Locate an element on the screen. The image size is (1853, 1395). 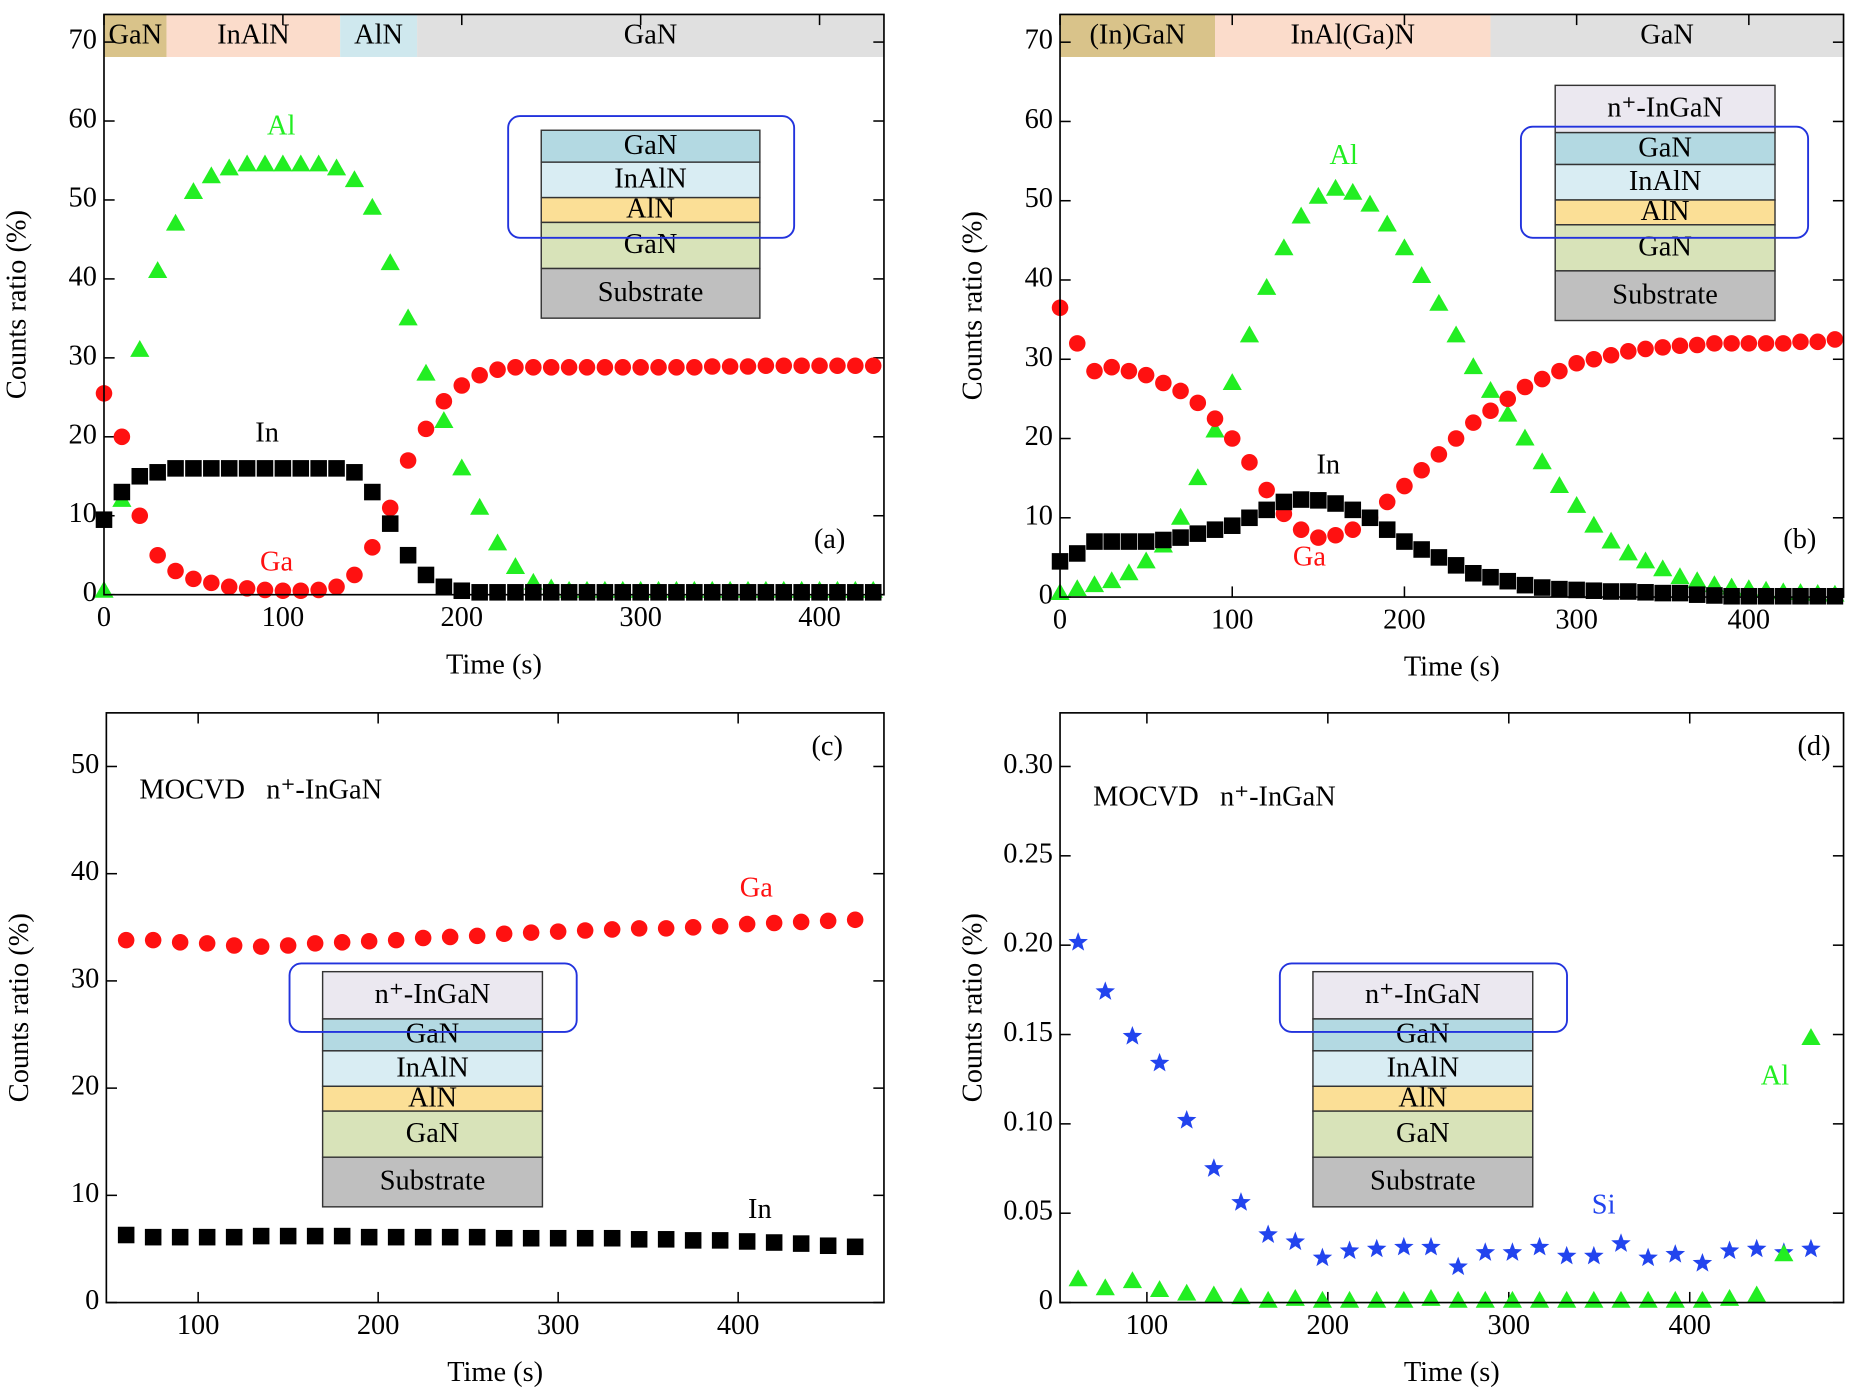
y-tick-label: 0.10 is located at coordinates (1028, 1121).